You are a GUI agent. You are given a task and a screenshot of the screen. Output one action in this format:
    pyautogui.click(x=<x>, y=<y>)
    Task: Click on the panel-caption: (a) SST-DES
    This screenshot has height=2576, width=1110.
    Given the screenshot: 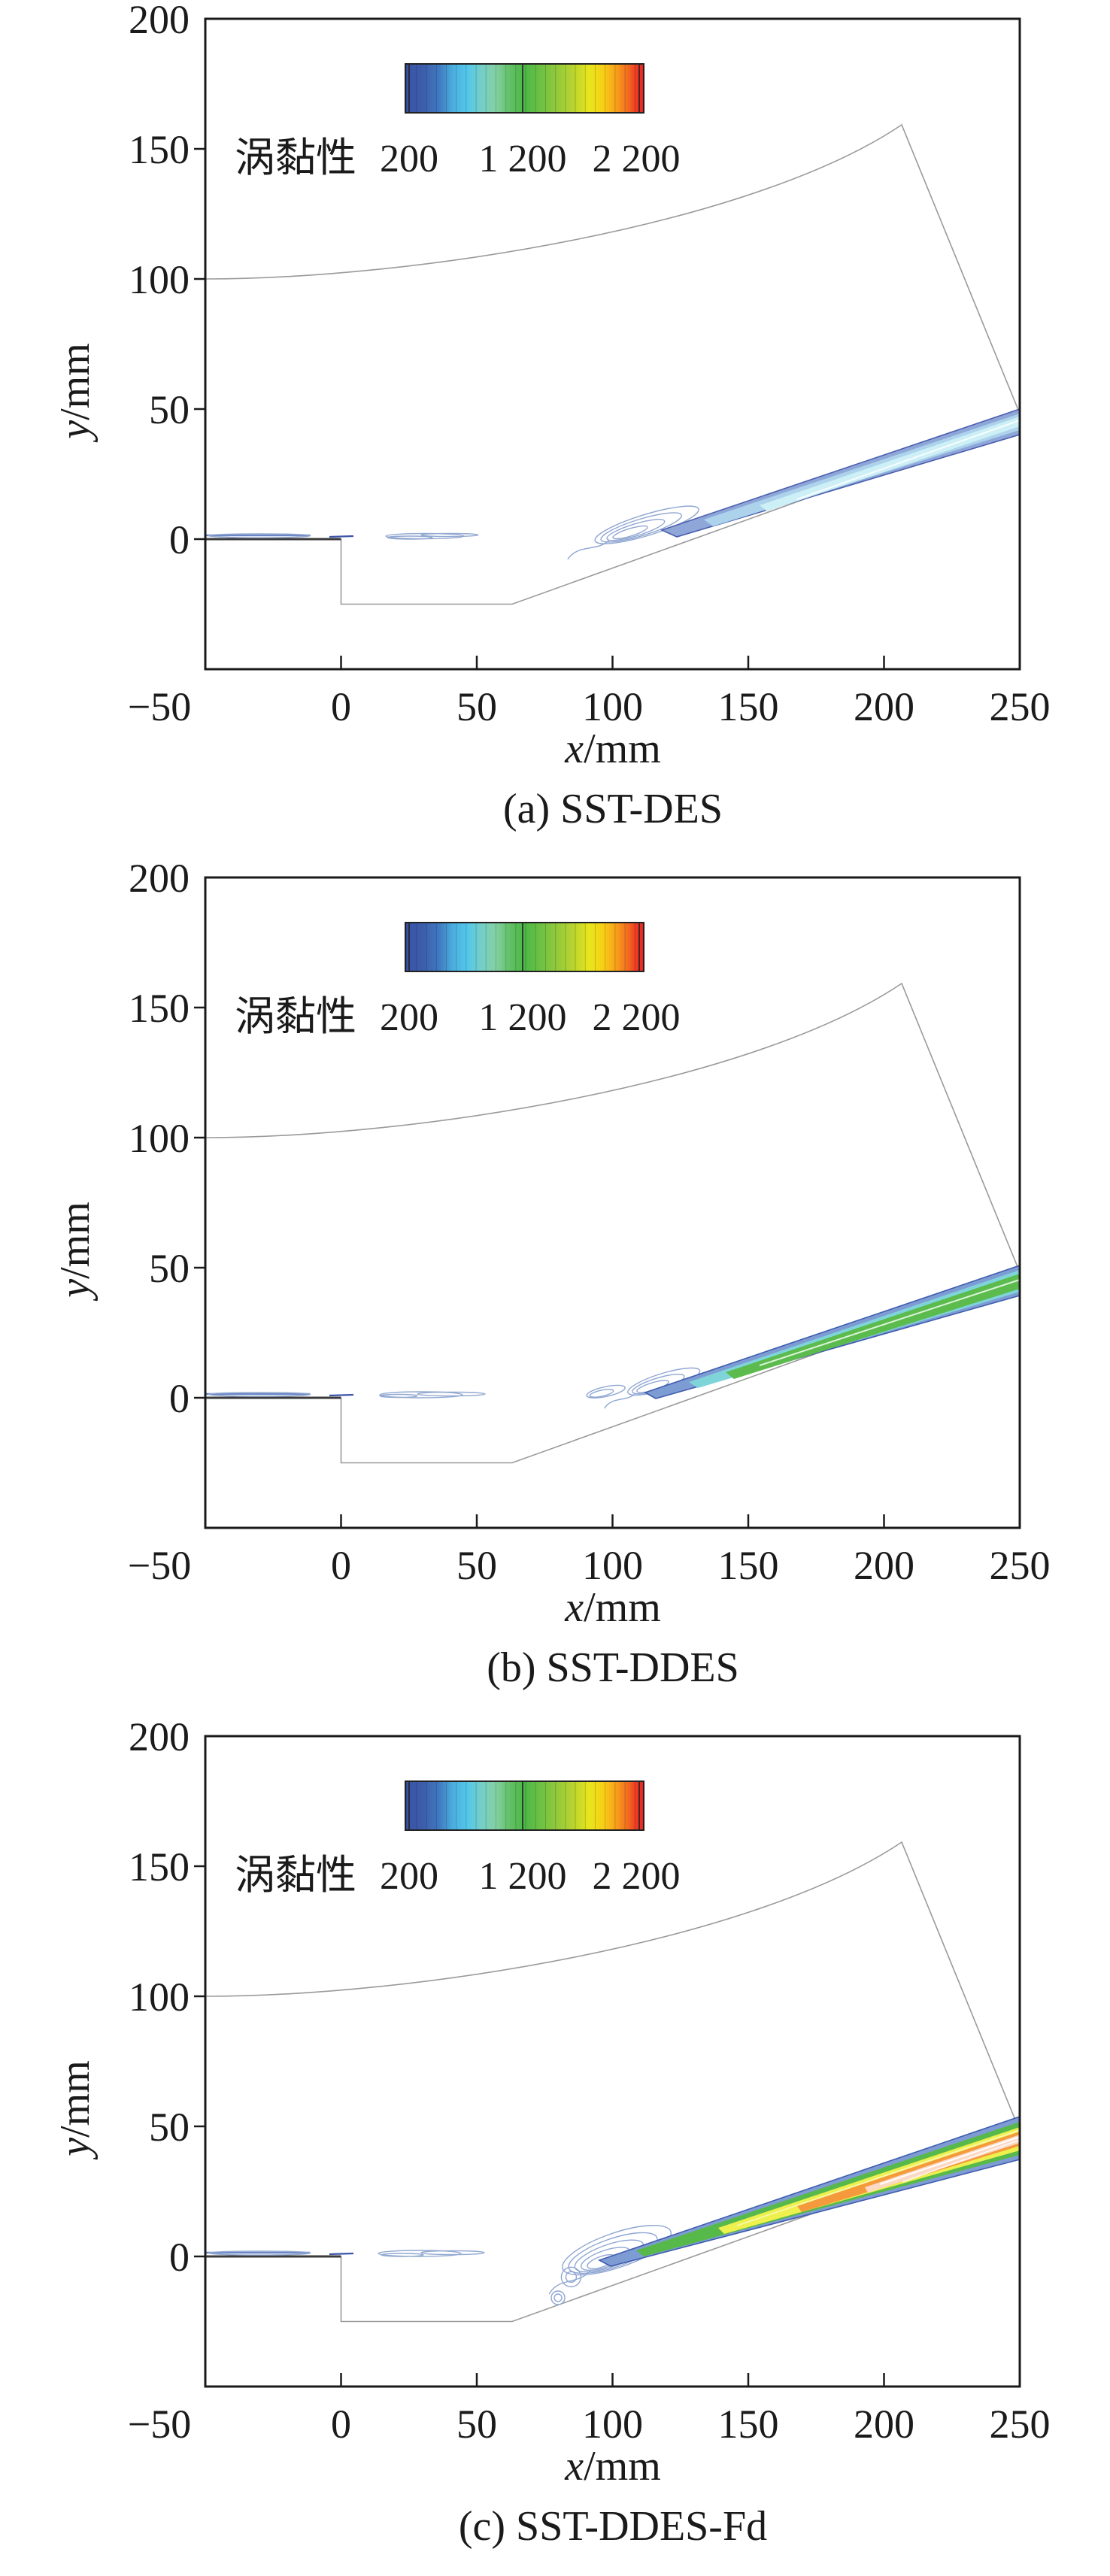 What is the action you would take?
    pyautogui.click(x=613, y=809)
    